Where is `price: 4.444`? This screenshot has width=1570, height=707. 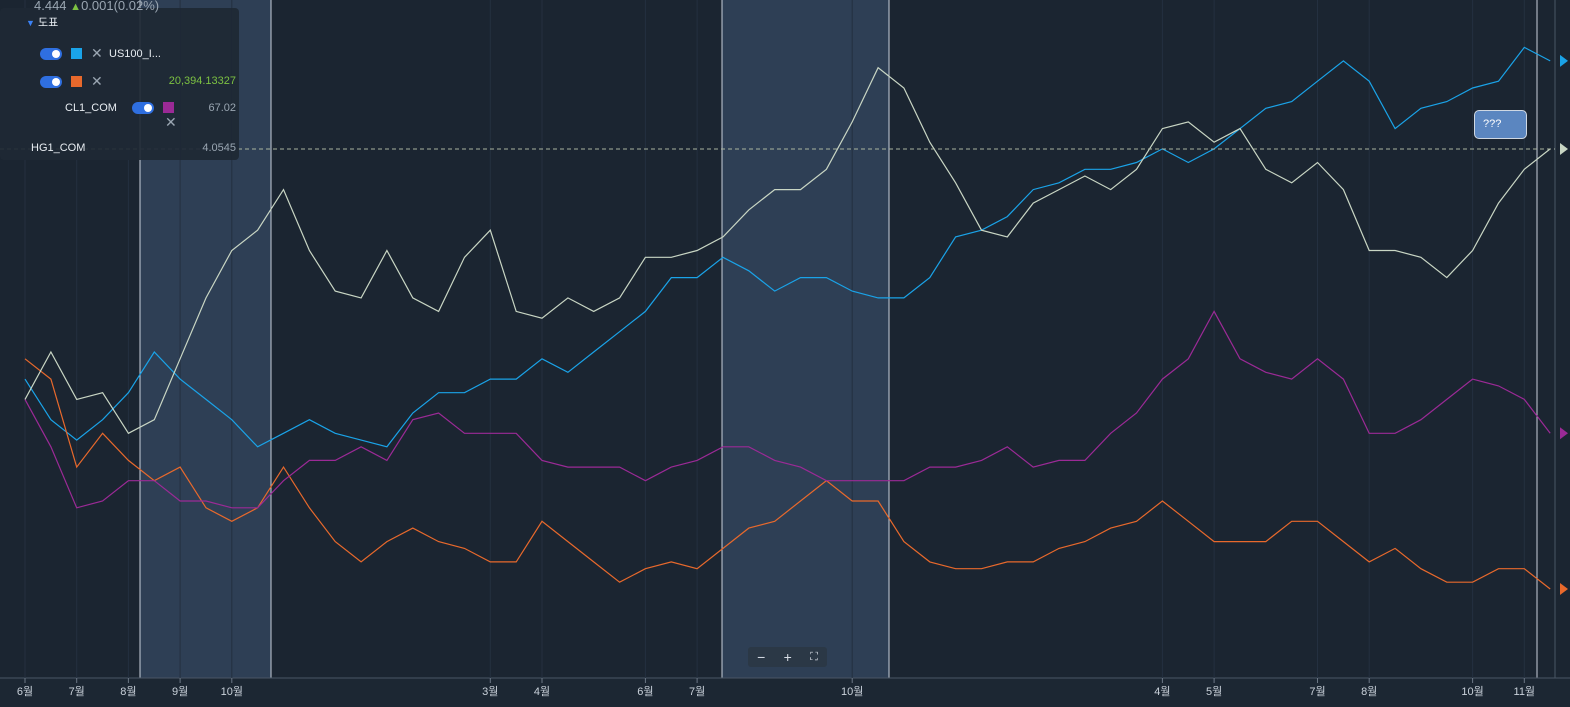
price: 4.444 is located at coordinates (50, 6).